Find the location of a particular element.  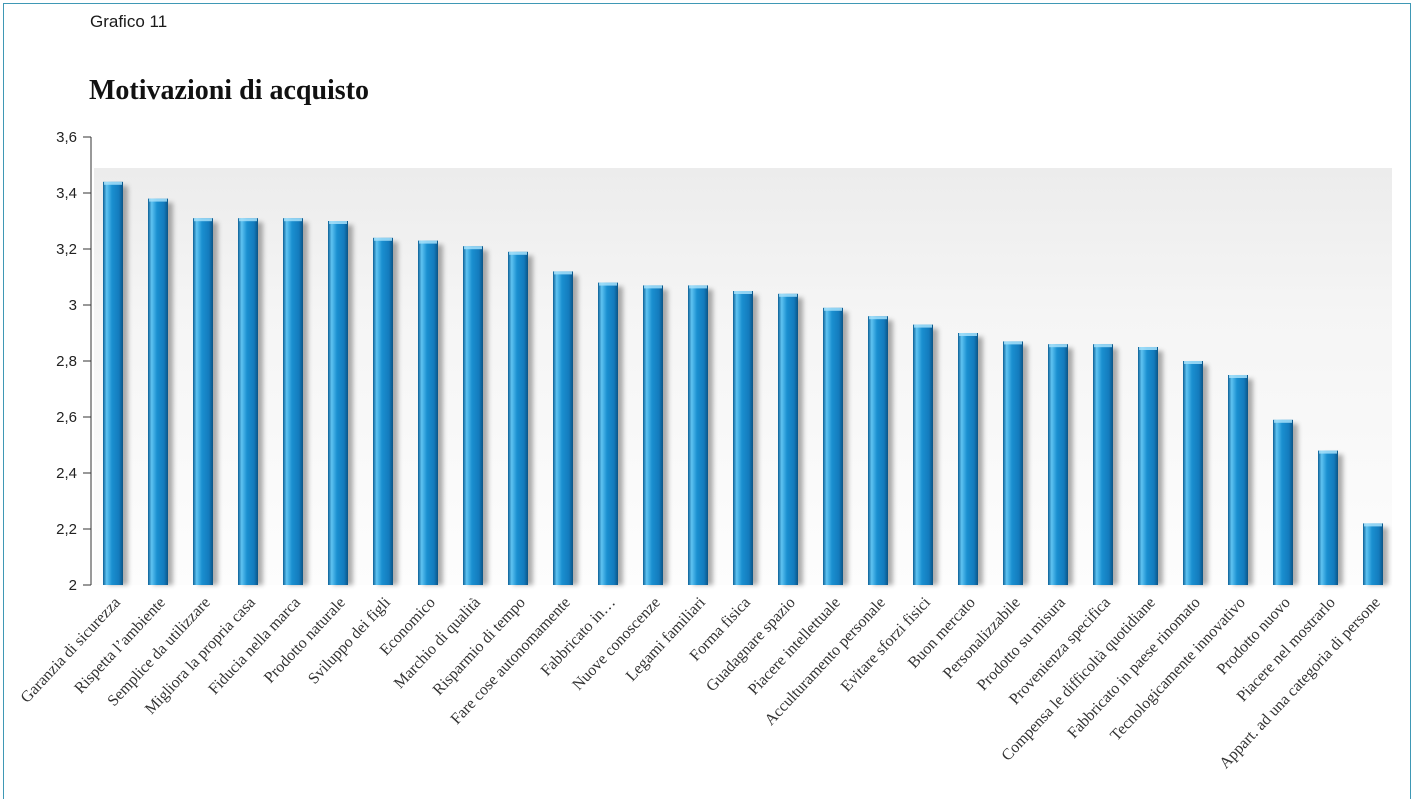

chart-title: Motivazioni di acquisto is located at coordinates (229, 90).